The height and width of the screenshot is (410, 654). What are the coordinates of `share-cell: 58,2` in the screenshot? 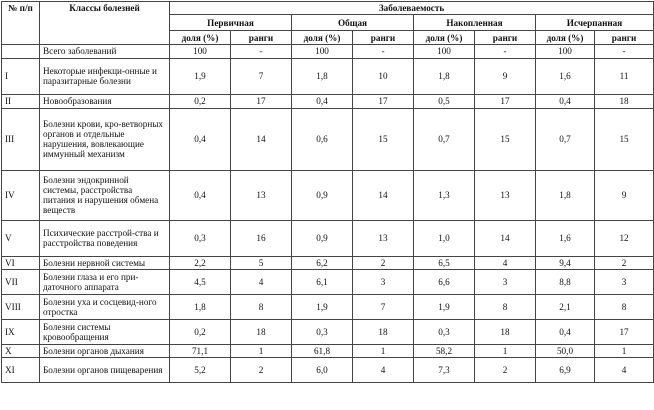 It's located at (444, 351).